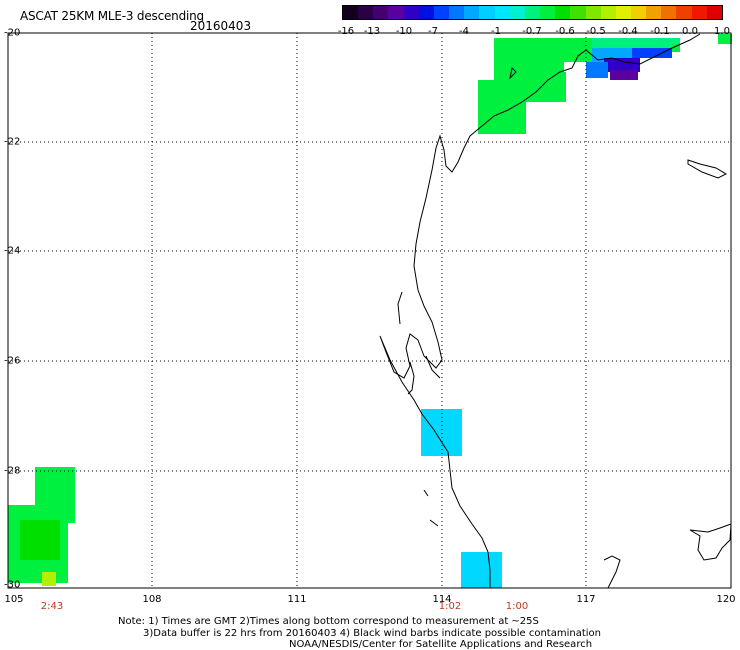 This screenshot has width=740, height=650. Describe the element at coordinates (496, 31) in the screenshot. I see `colorbar-label: -1` at that location.